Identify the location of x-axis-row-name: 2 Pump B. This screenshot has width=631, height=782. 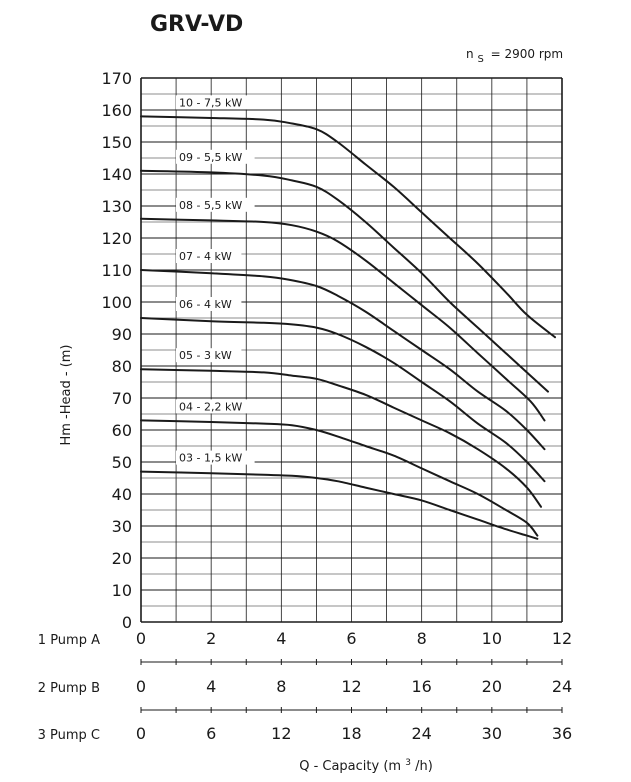
(69, 688).